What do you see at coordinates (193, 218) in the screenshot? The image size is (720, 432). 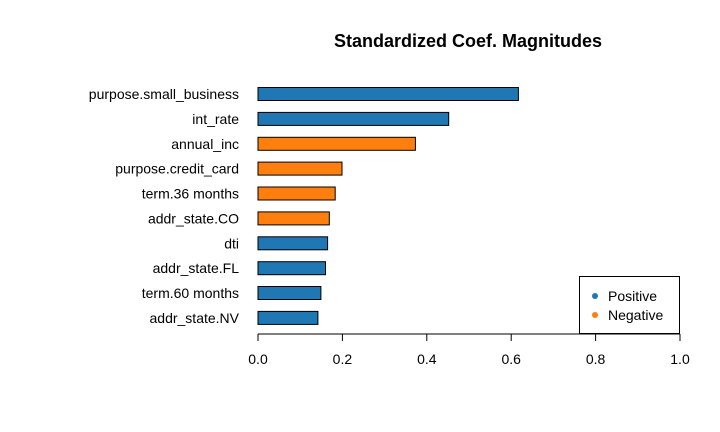 I see `category-label-5: addr_state.CO` at bounding box center [193, 218].